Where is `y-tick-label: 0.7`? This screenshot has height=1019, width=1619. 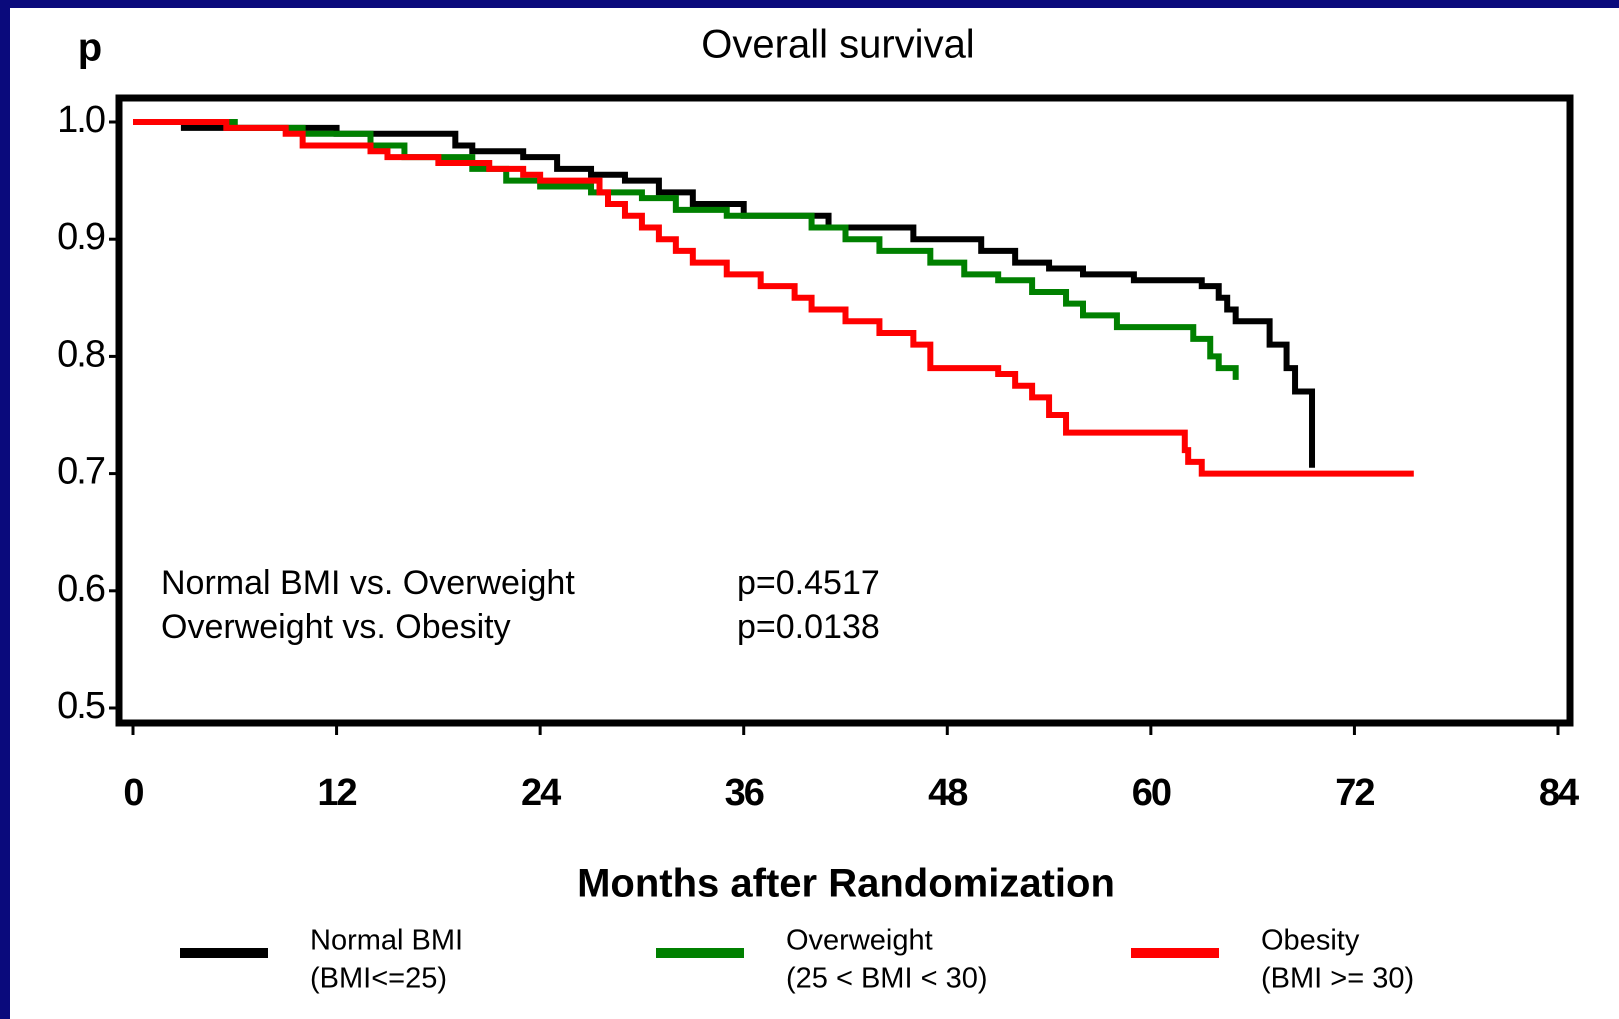 y-tick-label: 0.7 is located at coordinates (81, 472).